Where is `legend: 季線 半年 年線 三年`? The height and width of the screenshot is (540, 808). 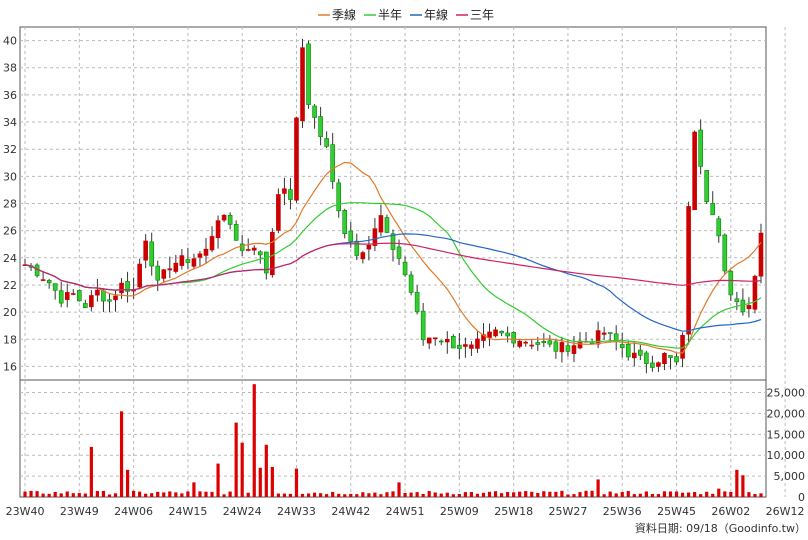
legend: 季線 半年 年線 三年 is located at coordinates (406, 14).